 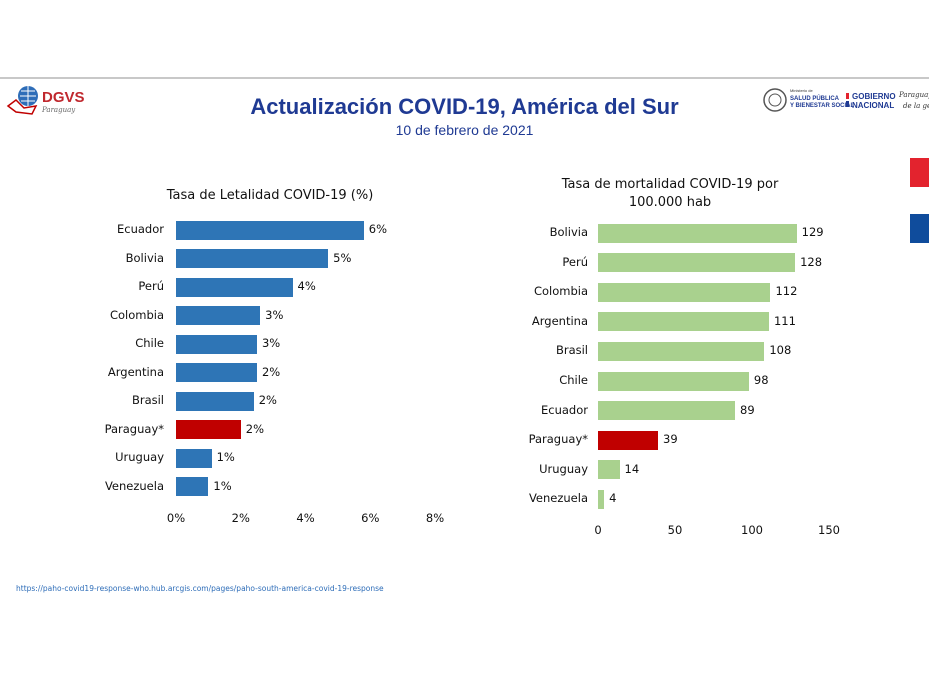 I want to click on data-label: 89, so click(x=747, y=409).